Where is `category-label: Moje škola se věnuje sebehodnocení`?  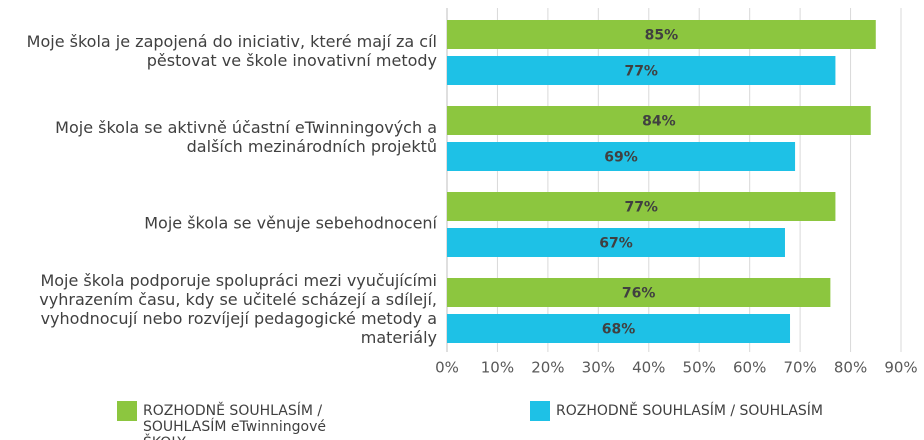
category-label: Moje škola se věnuje sebehodnocení is located at coordinates (290, 223).